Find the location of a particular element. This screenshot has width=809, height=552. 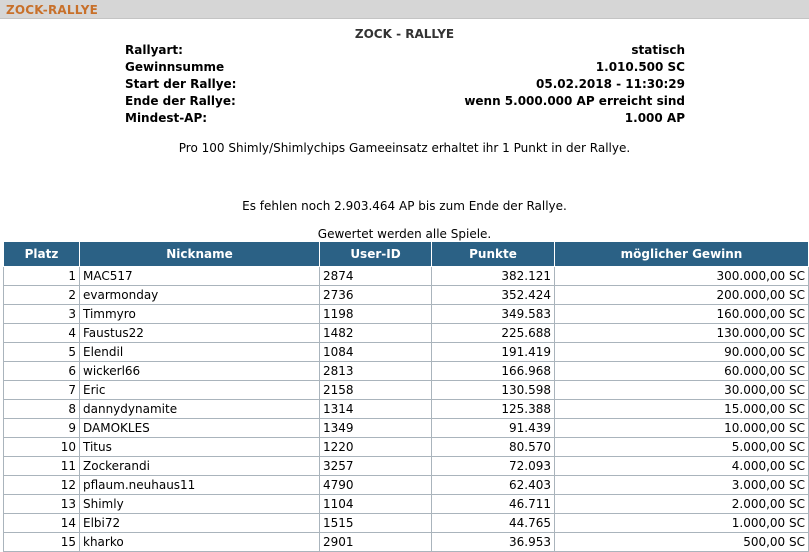

cell-platz: 13 is located at coordinates (41, 504).